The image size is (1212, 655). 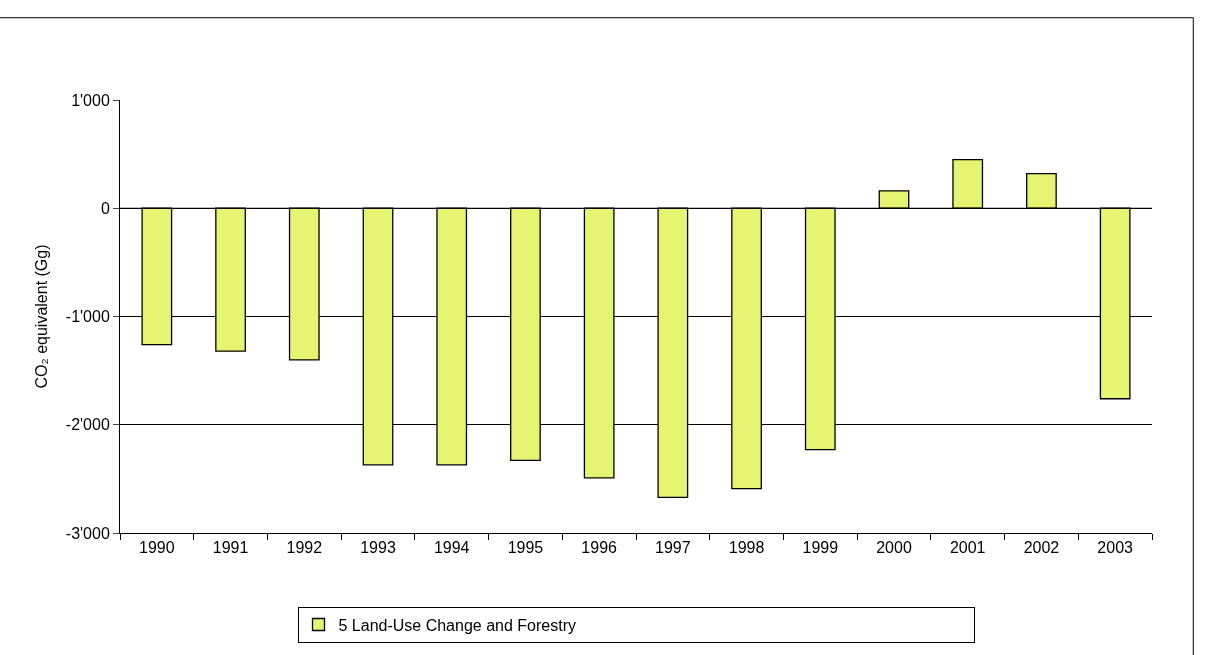 What do you see at coordinates (599, 548) in the screenshot?
I see `x-tick-label: 1996` at bounding box center [599, 548].